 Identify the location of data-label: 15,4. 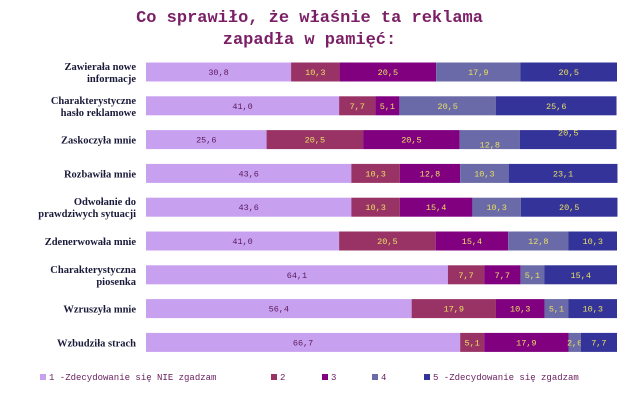
(581, 276).